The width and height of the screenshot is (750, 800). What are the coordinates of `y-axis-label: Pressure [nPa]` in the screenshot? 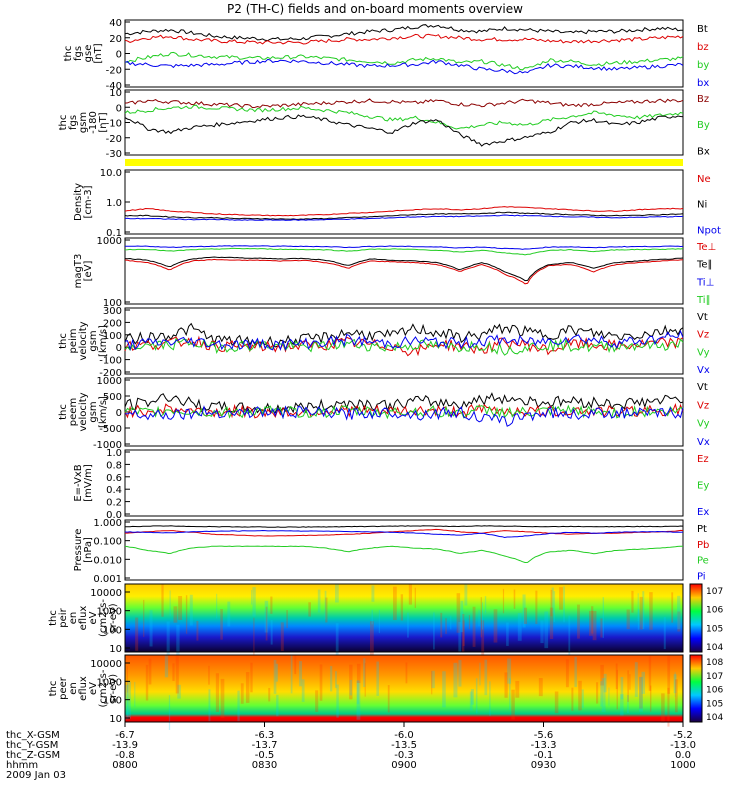 It's located at (83, 550).